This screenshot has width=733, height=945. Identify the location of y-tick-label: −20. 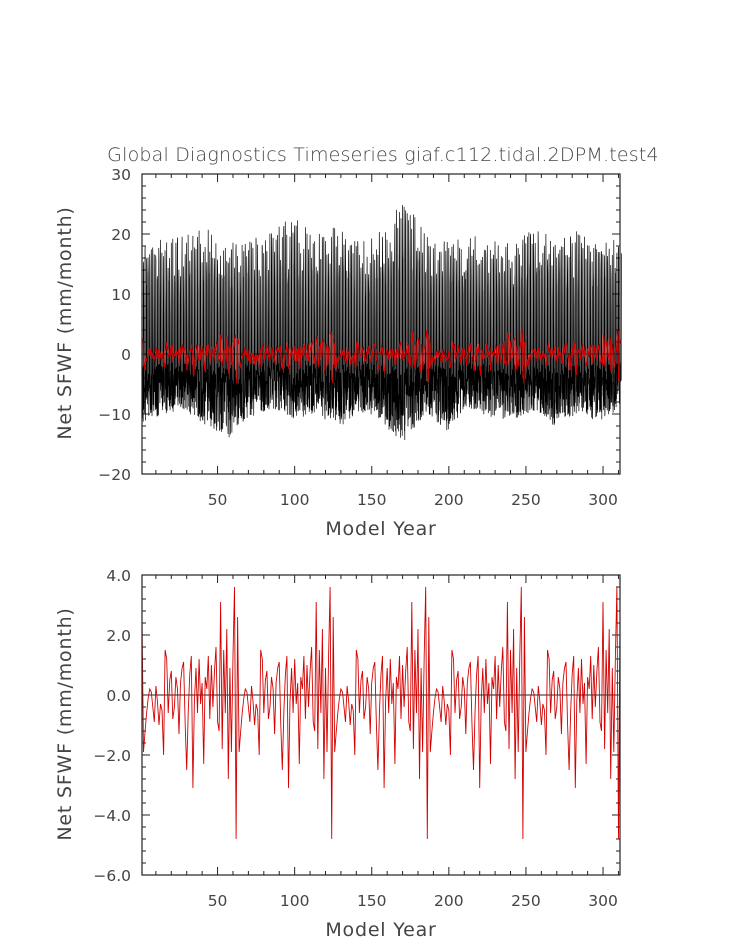
(114, 475).